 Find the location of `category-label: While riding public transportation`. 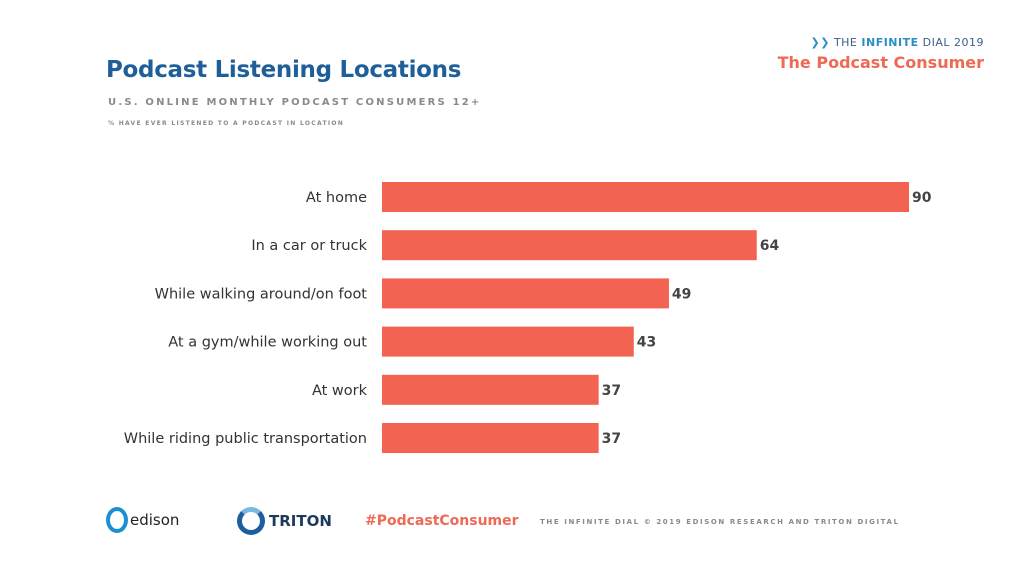

category-label: While riding public transportation is located at coordinates (245, 439).